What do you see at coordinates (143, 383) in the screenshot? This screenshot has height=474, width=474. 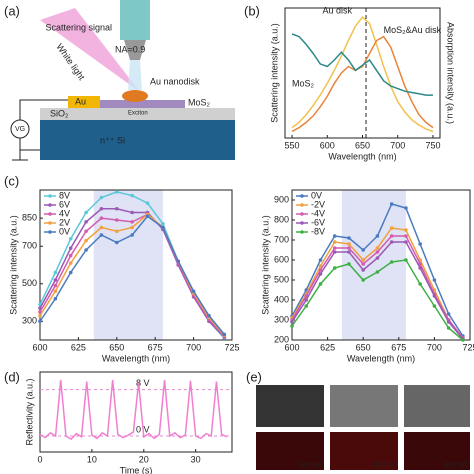 I see `level-label: 8 V` at bounding box center [143, 383].